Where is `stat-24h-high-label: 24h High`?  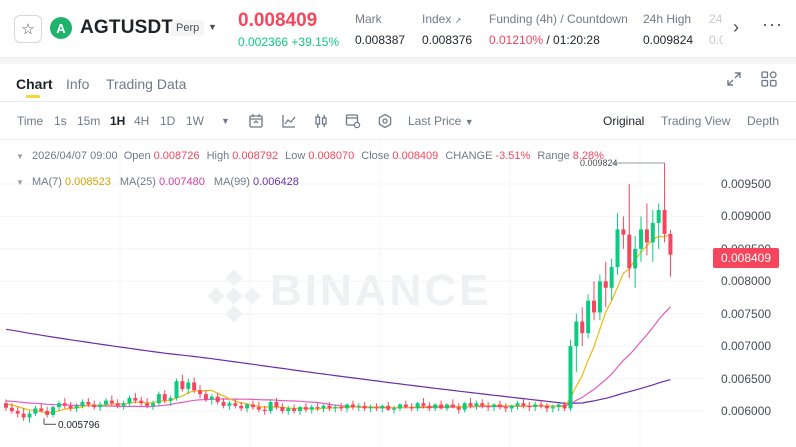 stat-24h-high-label: 24h High is located at coordinates (667, 19).